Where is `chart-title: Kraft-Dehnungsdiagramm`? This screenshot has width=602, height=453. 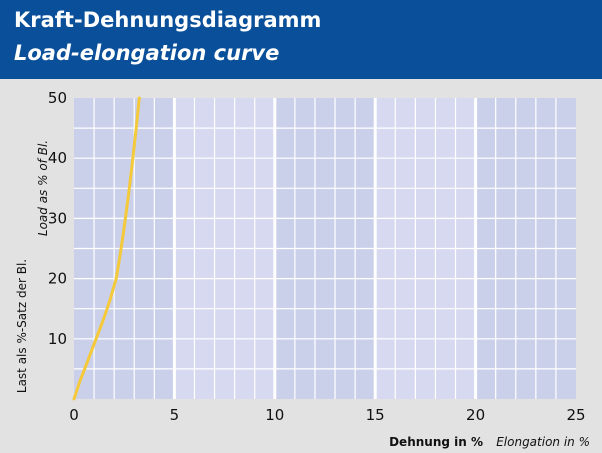 chart-title: Kraft-Dehnungsdiagramm is located at coordinates (168, 20).